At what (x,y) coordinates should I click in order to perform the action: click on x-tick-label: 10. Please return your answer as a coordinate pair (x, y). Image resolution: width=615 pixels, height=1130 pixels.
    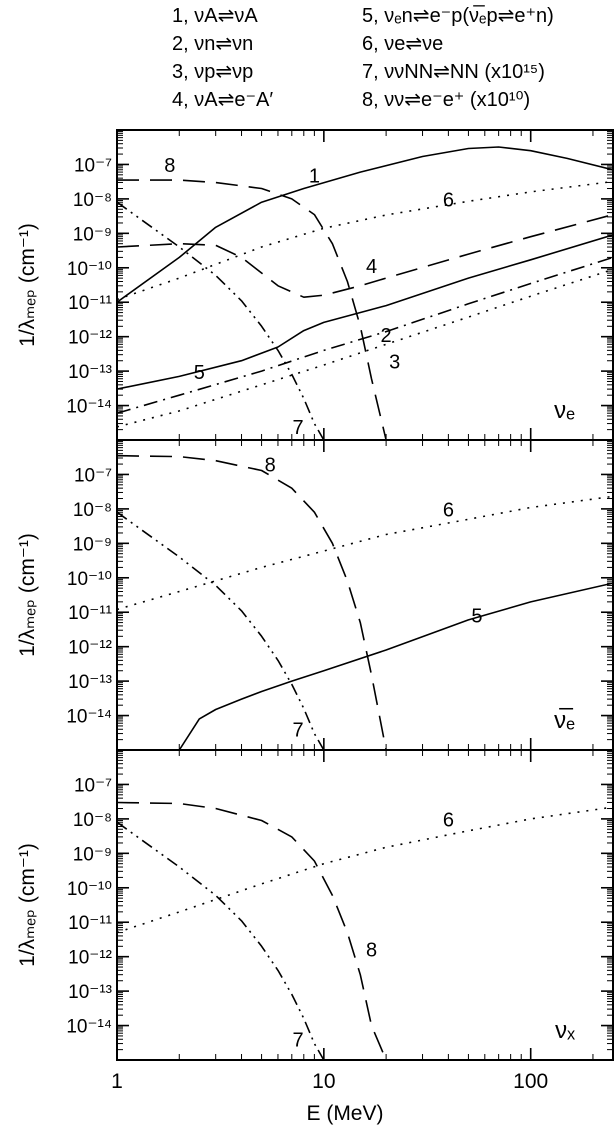
    Looking at the image, I should click on (323, 1081).